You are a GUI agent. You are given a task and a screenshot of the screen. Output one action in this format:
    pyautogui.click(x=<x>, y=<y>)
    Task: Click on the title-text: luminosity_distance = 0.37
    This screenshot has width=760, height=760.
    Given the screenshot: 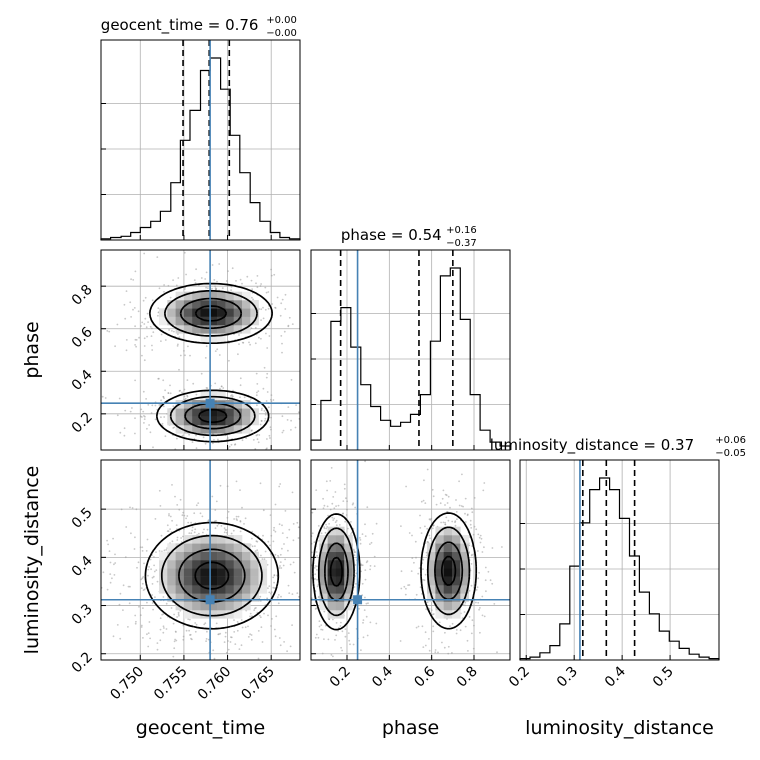 What is the action you would take?
    pyautogui.click(x=592, y=445)
    